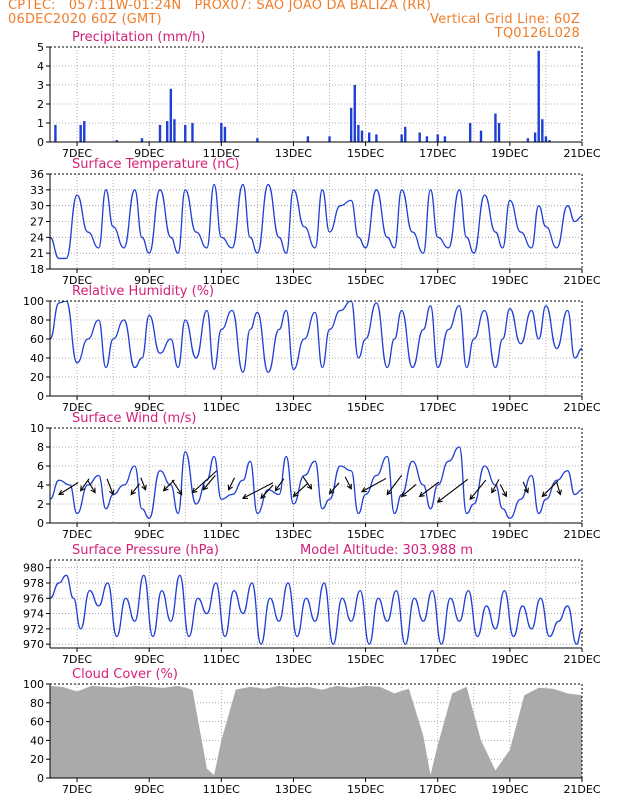  What do you see at coordinates (316, 482) in the screenshot?
I see `wind-series-line` at bounding box center [316, 482].